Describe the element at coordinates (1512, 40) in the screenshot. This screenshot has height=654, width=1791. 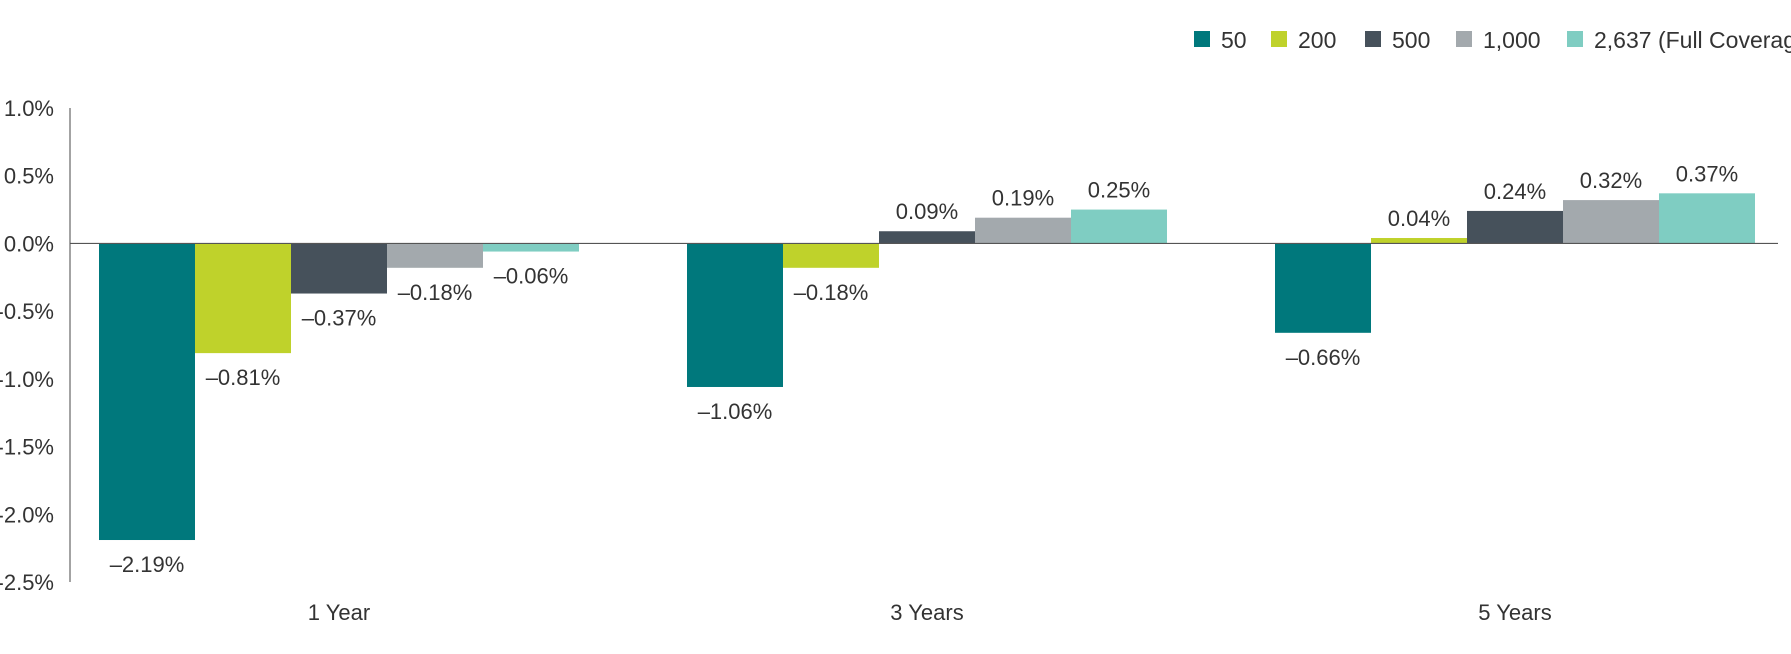
I see `legend-label: 1,000` at that location.